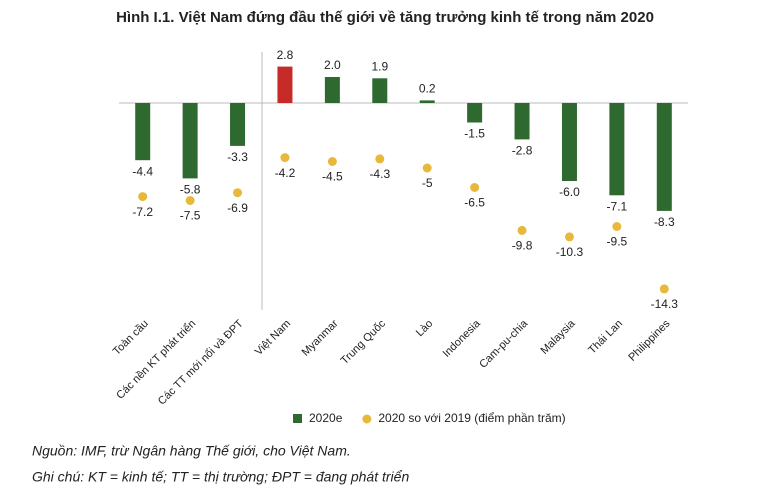 The height and width of the screenshot is (494, 770). Describe the element at coordinates (427, 89) in the screenshot. I see `bar-label: 0.2` at that location.